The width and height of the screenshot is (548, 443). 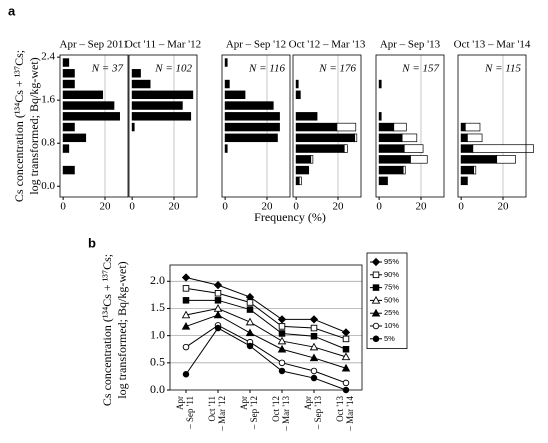 I want to click on panel-title: Oct '11 – Mar '12, so click(x=163, y=45).